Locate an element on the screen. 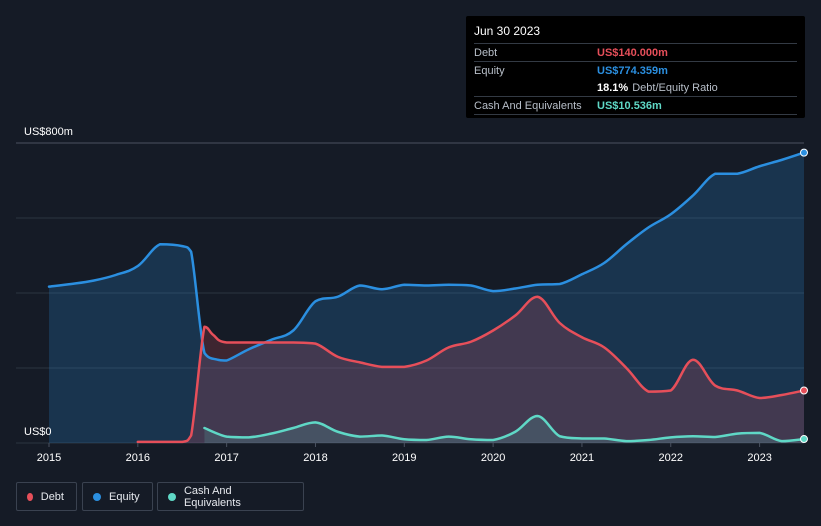  x-tick-label: 2017 is located at coordinates (226, 458).